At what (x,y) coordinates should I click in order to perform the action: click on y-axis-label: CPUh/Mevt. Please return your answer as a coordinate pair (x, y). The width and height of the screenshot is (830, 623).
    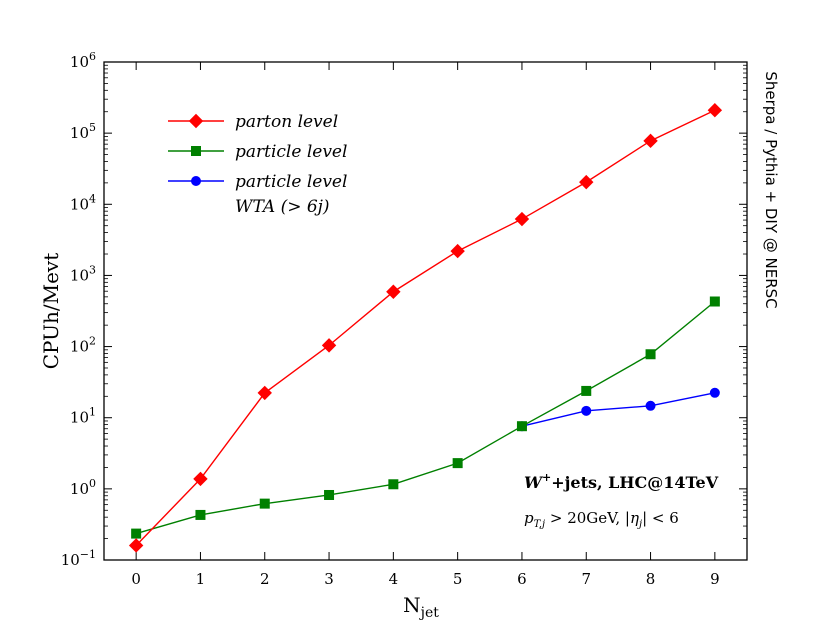
    Looking at the image, I should click on (51, 311).